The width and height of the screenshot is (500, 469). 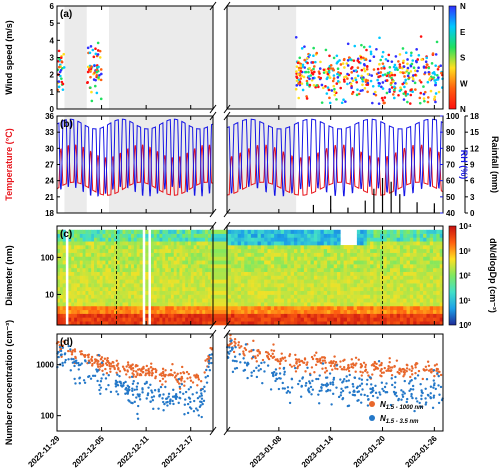 I want to click on panel-b-break-mark, so click(x=213, y=213).